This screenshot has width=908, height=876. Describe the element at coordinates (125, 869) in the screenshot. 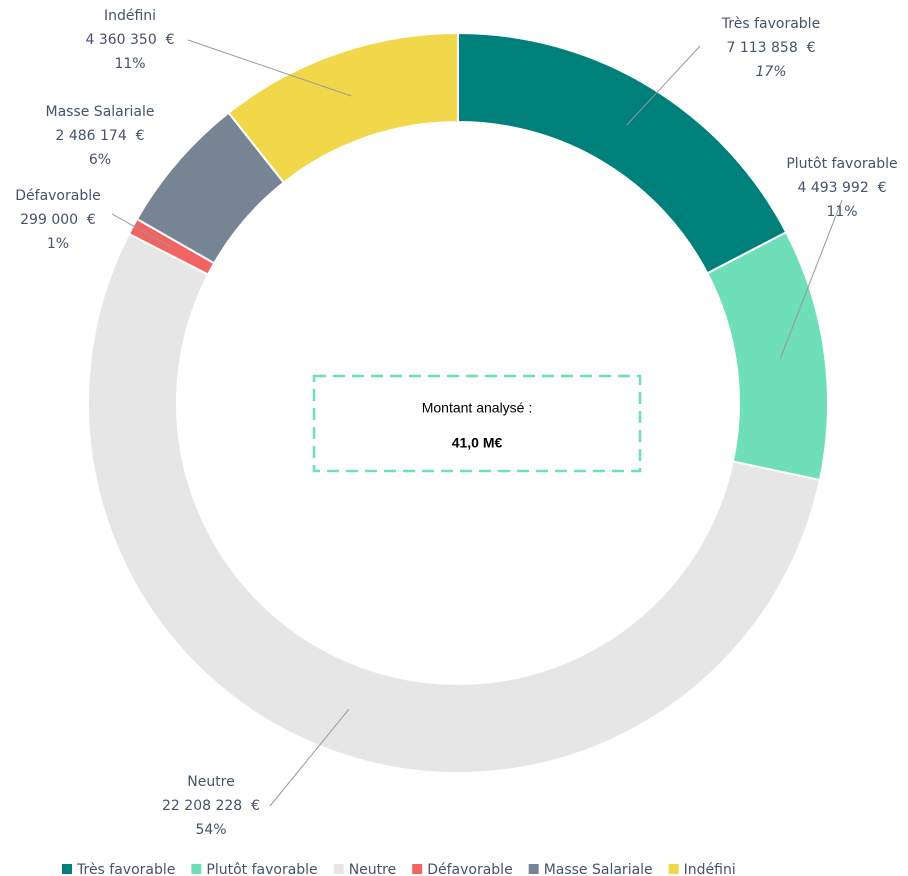

I see `legend-label: Très favorable` at that location.